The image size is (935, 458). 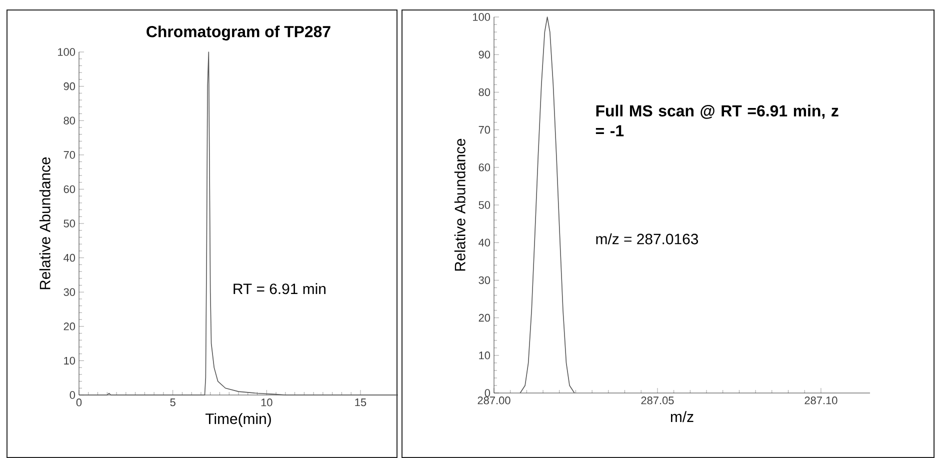 What do you see at coordinates (682, 416) in the screenshot?
I see `x-axis-title: m/z` at bounding box center [682, 416].